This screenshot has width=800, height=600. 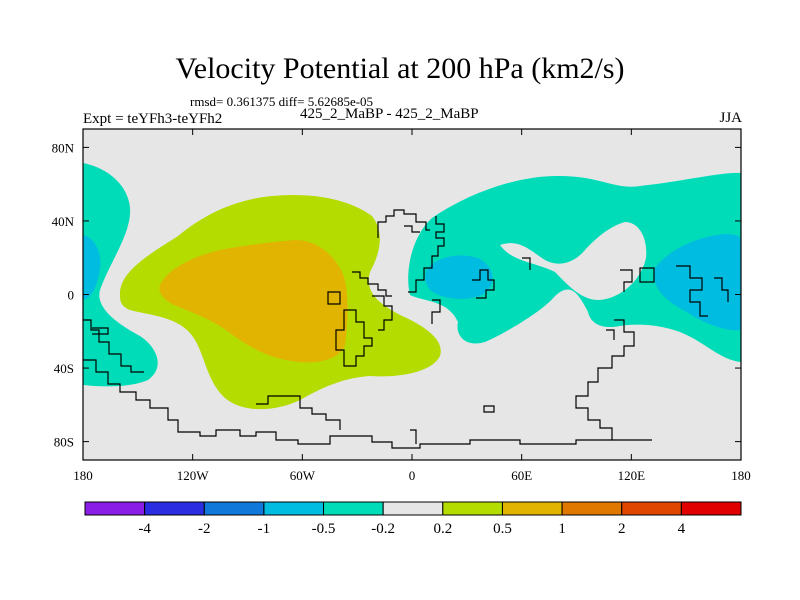 What do you see at coordinates (697, 282) in the screenshot?
I see `contour-neg-mod-west-pacific` at bounding box center [697, 282].